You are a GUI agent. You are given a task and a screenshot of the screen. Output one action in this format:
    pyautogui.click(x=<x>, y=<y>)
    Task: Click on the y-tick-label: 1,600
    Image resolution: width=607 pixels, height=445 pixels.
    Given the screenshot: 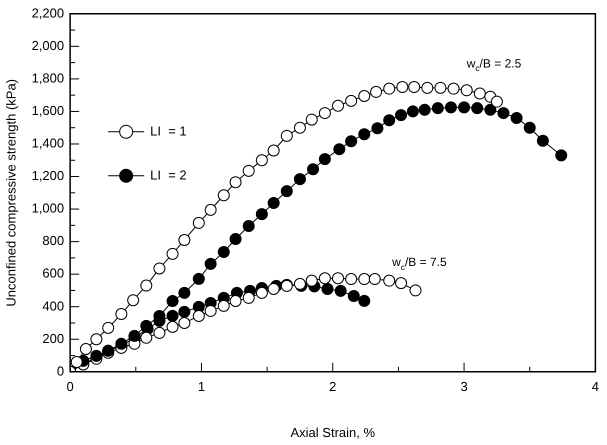 What is the action you would take?
    pyautogui.click(x=48, y=110)
    